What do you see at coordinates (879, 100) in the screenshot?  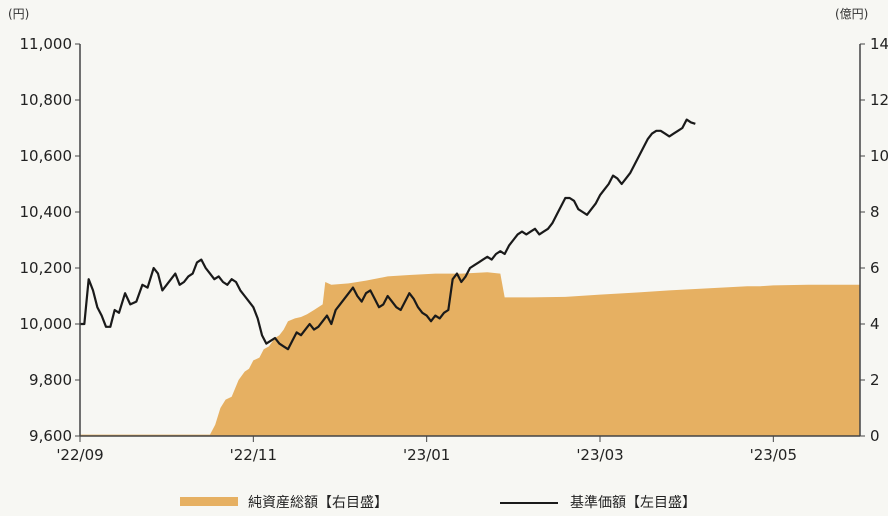 I see `right-tick-label: 12` at bounding box center [879, 100].